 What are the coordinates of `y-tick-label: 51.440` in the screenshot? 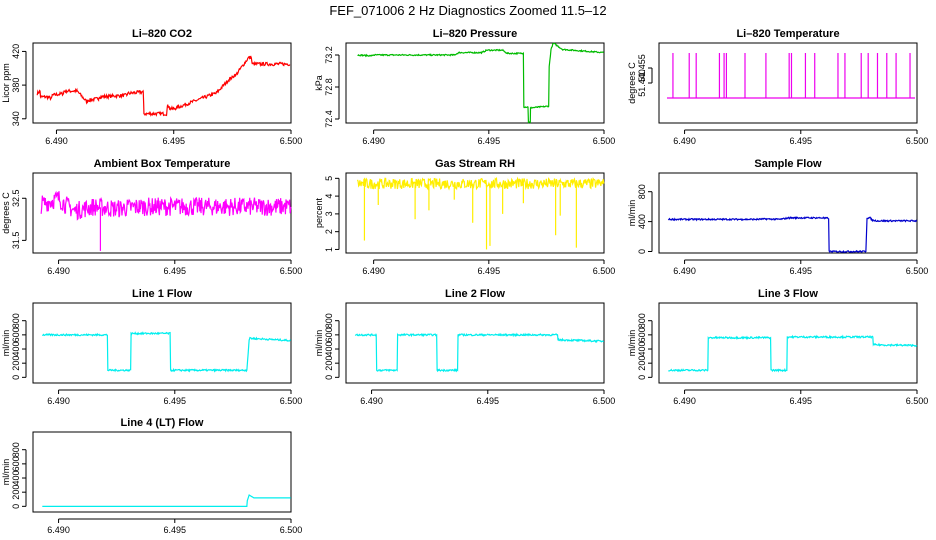 It's located at (642, 83).